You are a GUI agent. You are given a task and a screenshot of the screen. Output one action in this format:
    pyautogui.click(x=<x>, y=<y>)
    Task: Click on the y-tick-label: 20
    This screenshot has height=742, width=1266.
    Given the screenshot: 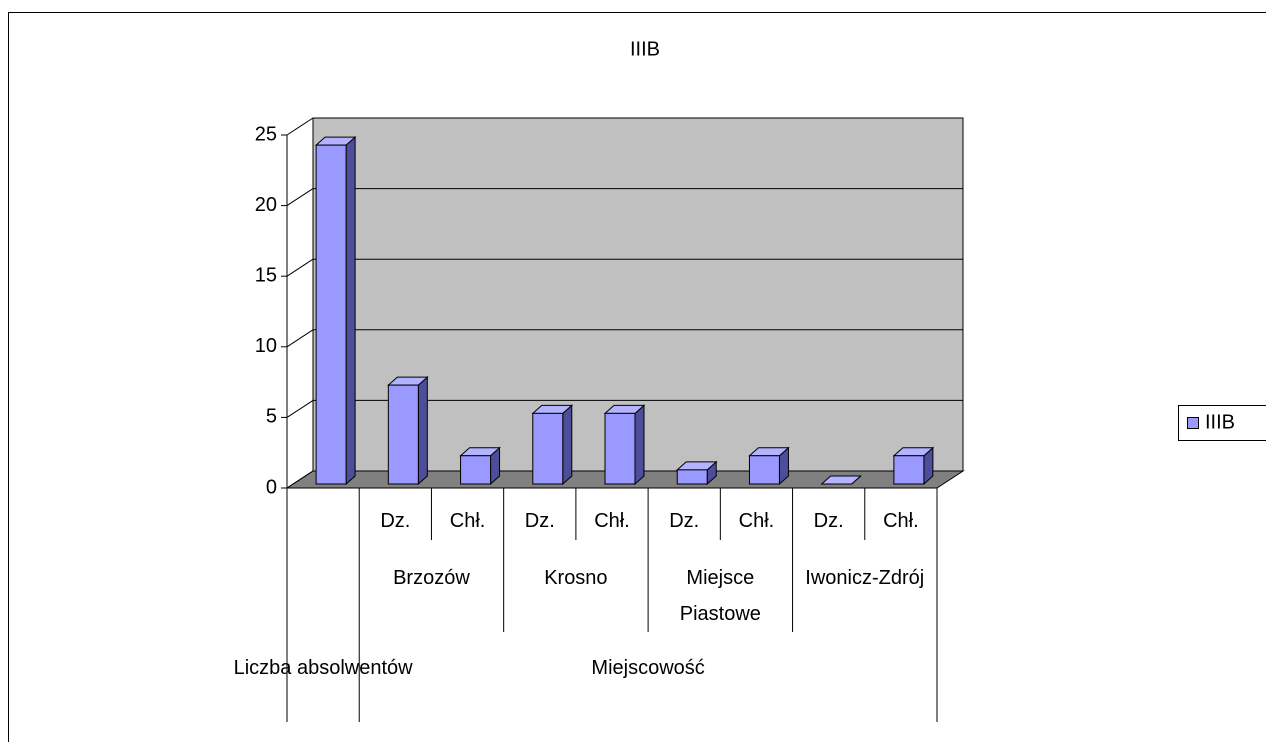 What is the action you would take?
    pyautogui.click(x=266, y=205)
    